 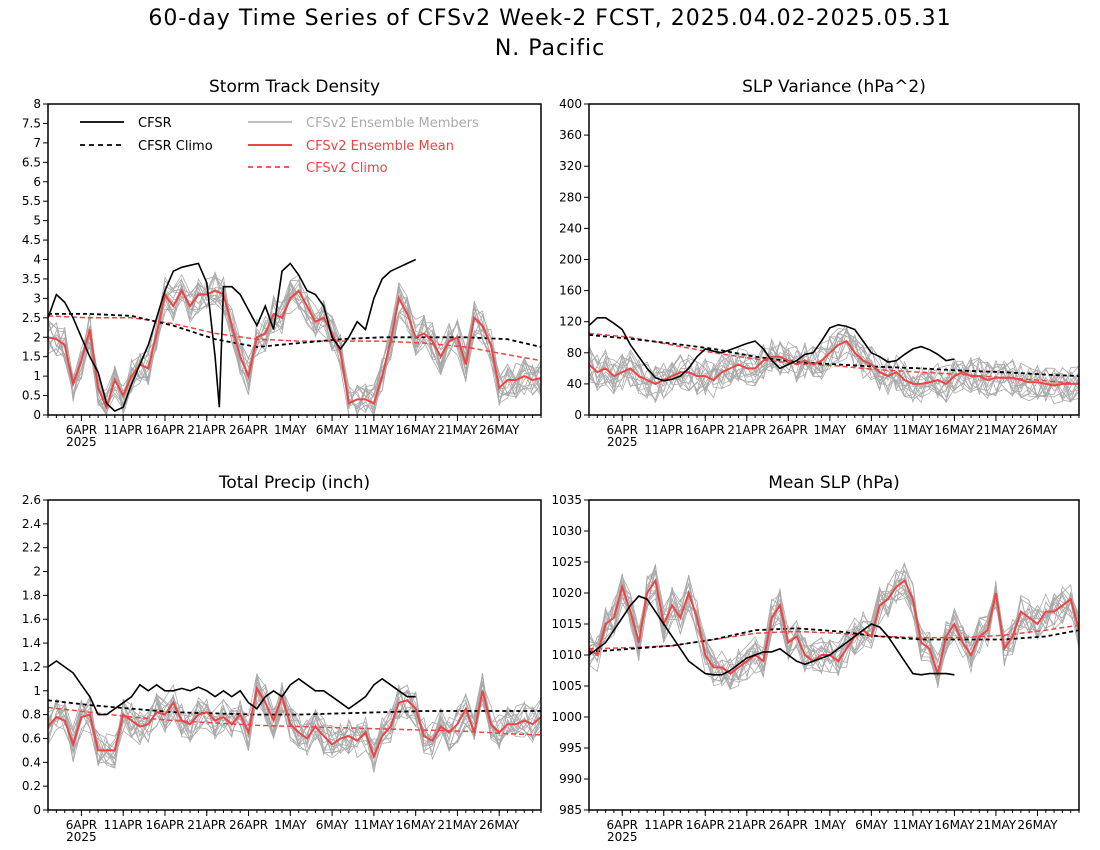 What do you see at coordinates (570, 748) in the screenshot?
I see `y-tick-label: 995` at bounding box center [570, 748].